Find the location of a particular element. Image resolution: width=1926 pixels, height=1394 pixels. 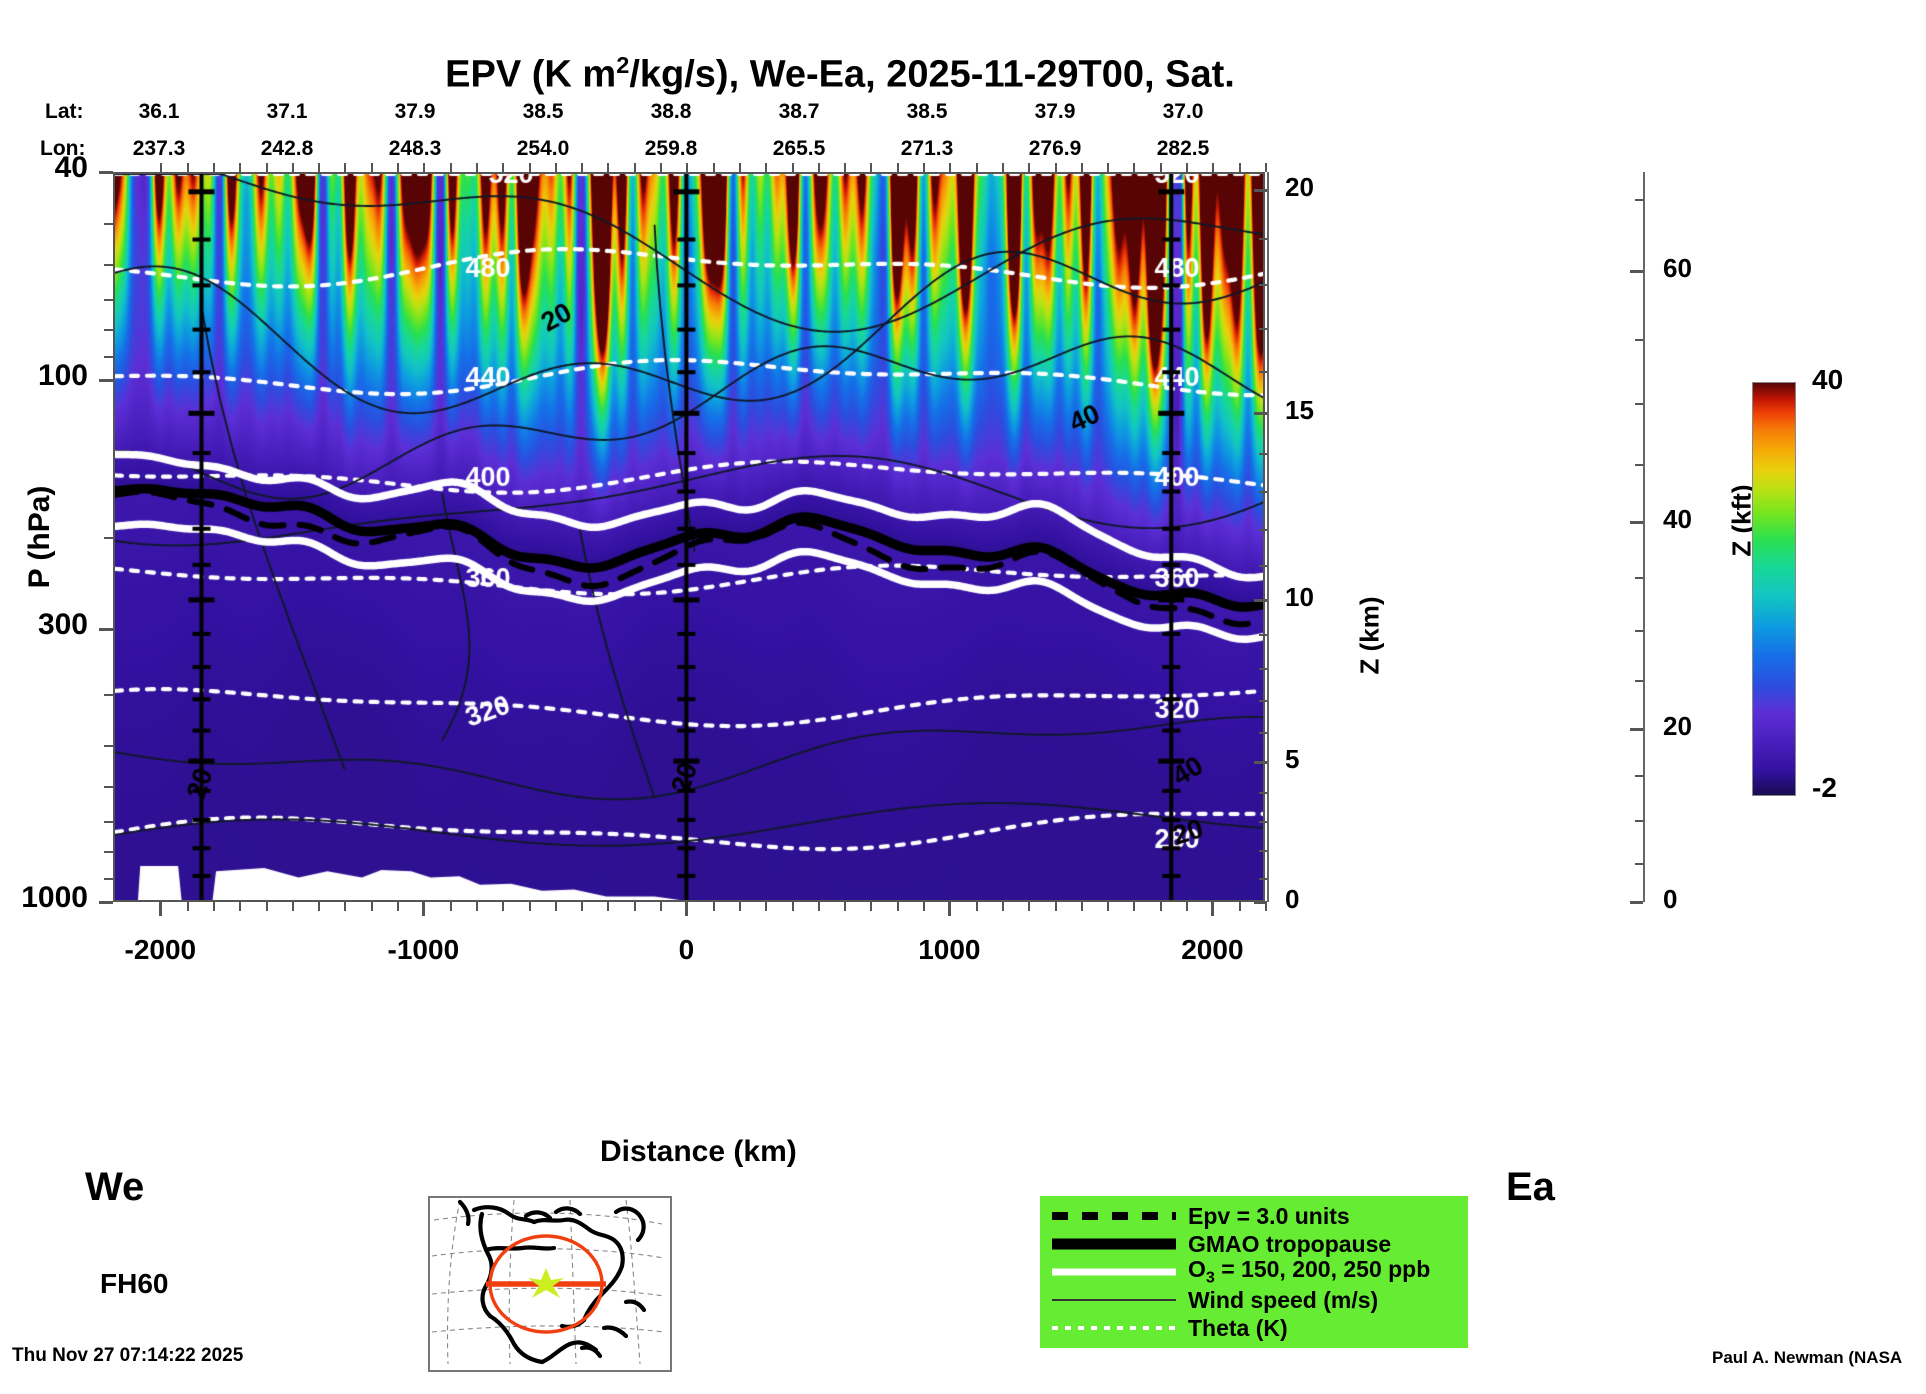

lat-value-7: 37.9 is located at coordinates (1055, 111).